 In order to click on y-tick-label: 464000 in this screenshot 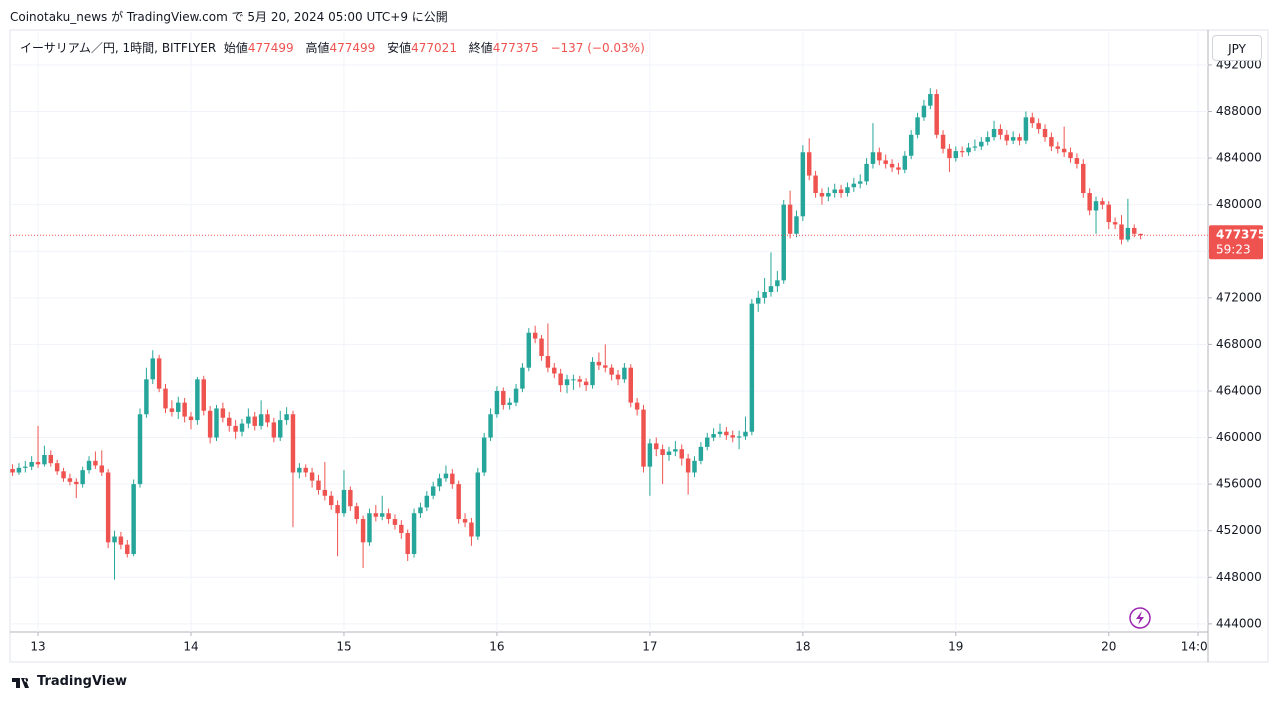, I will do `click(1239, 390)`.